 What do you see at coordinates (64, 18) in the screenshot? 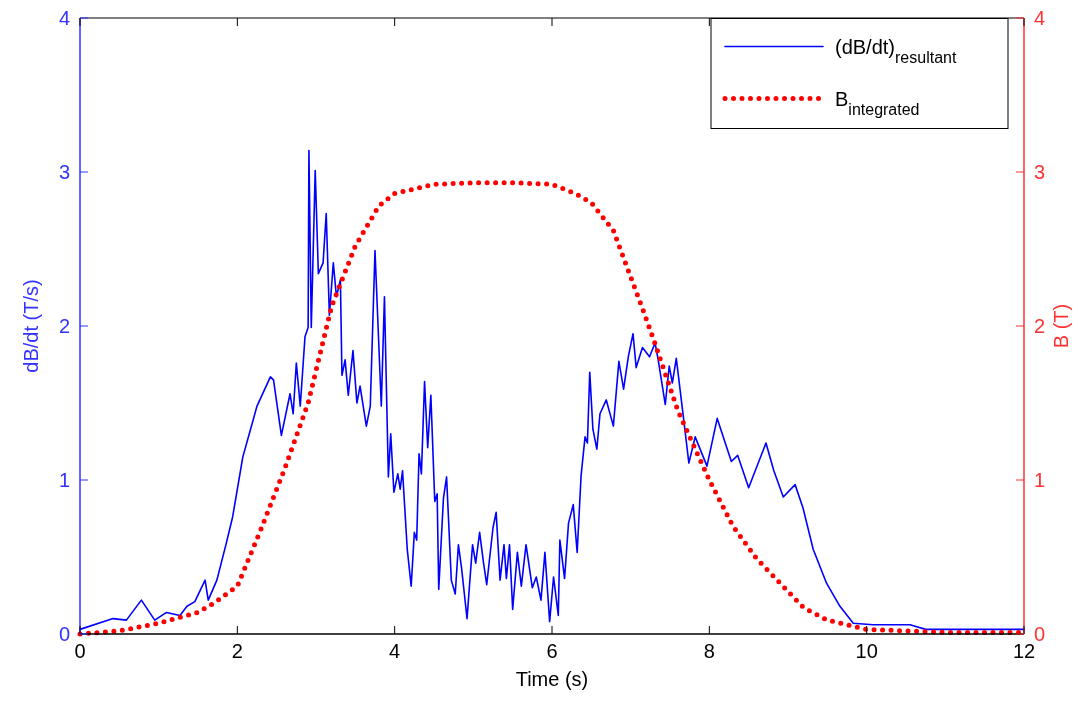
I see `y-tick-label: 4` at bounding box center [64, 18].